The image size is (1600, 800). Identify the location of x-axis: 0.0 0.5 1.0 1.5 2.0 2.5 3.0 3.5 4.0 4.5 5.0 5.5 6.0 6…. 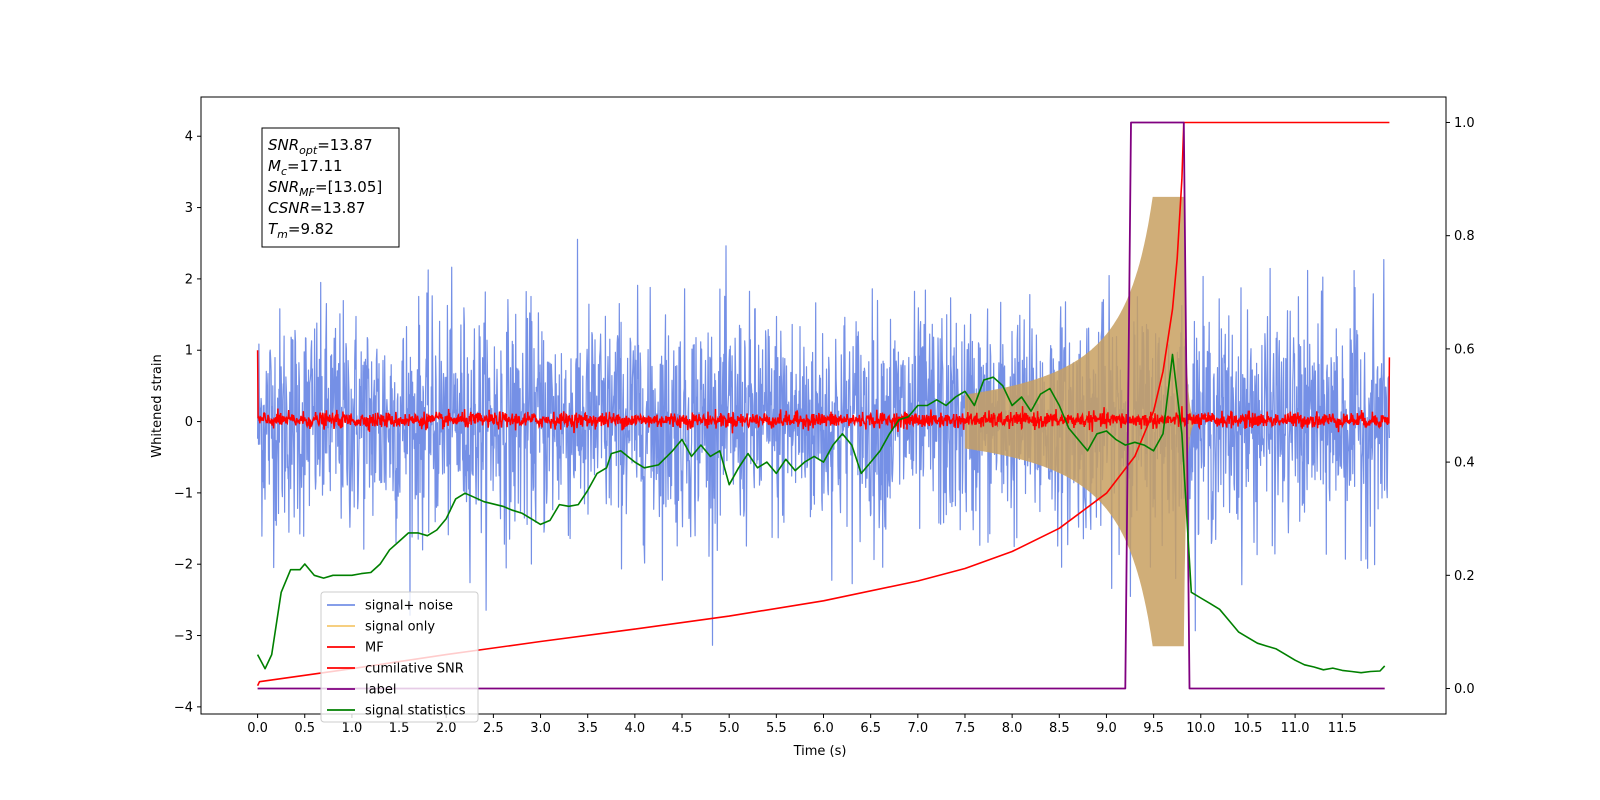
(802, 725).